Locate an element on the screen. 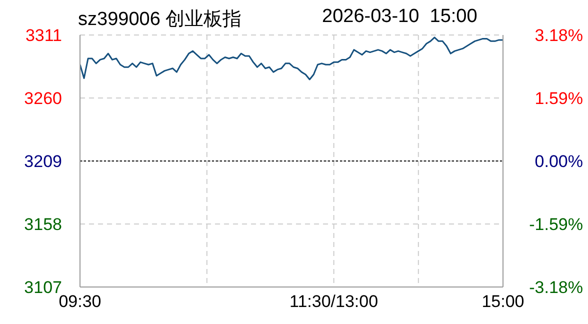 The image size is (588, 324). x-tick-label: 11:30/13:00 is located at coordinates (334, 302).